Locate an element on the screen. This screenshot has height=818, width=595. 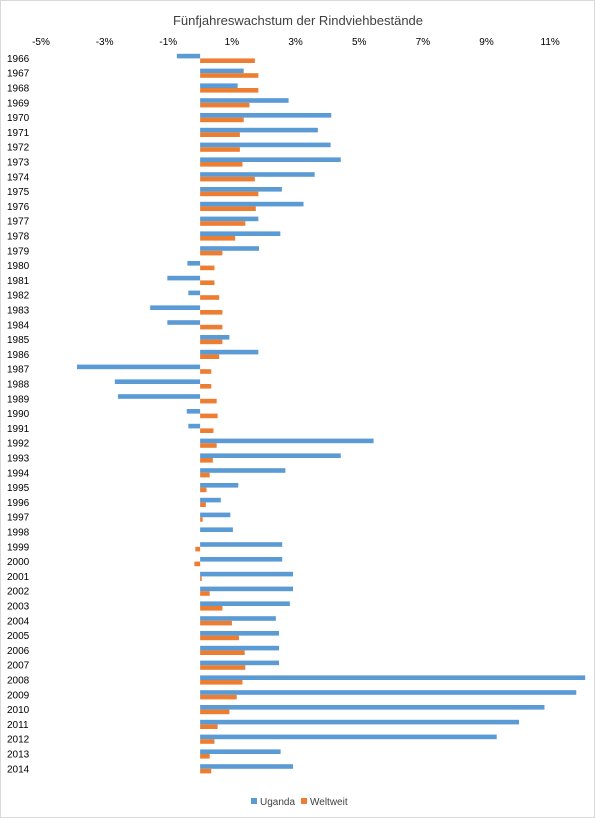
category-label: 1992 is located at coordinates (18, 444).